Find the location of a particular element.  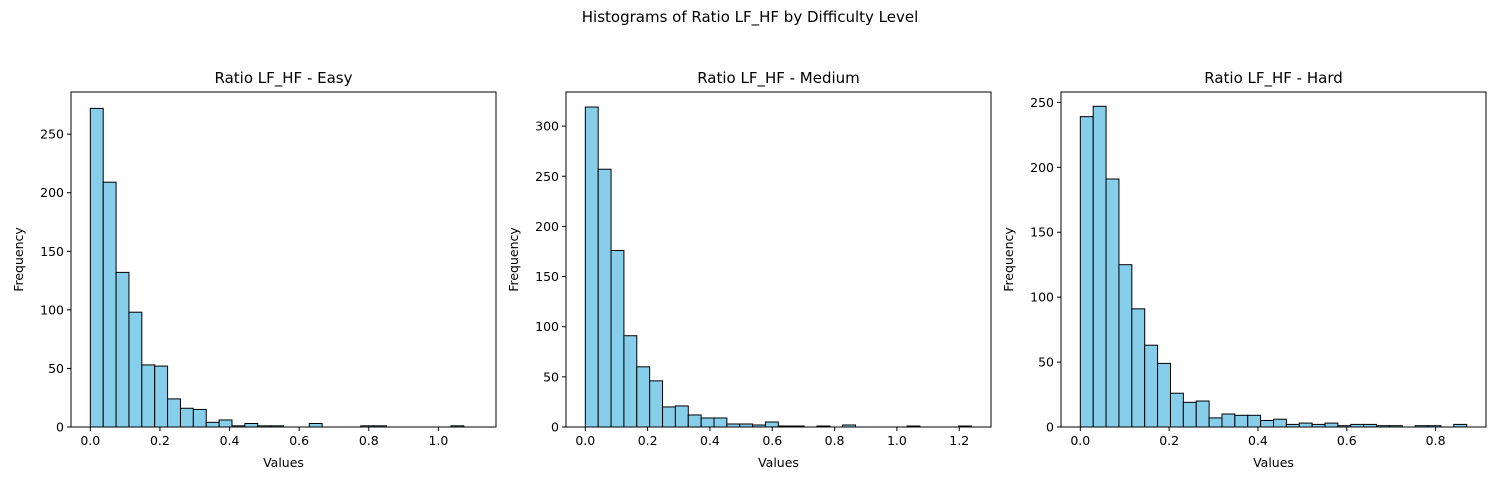

y-tick-label-easy: 50 is located at coordinates (56, 368).